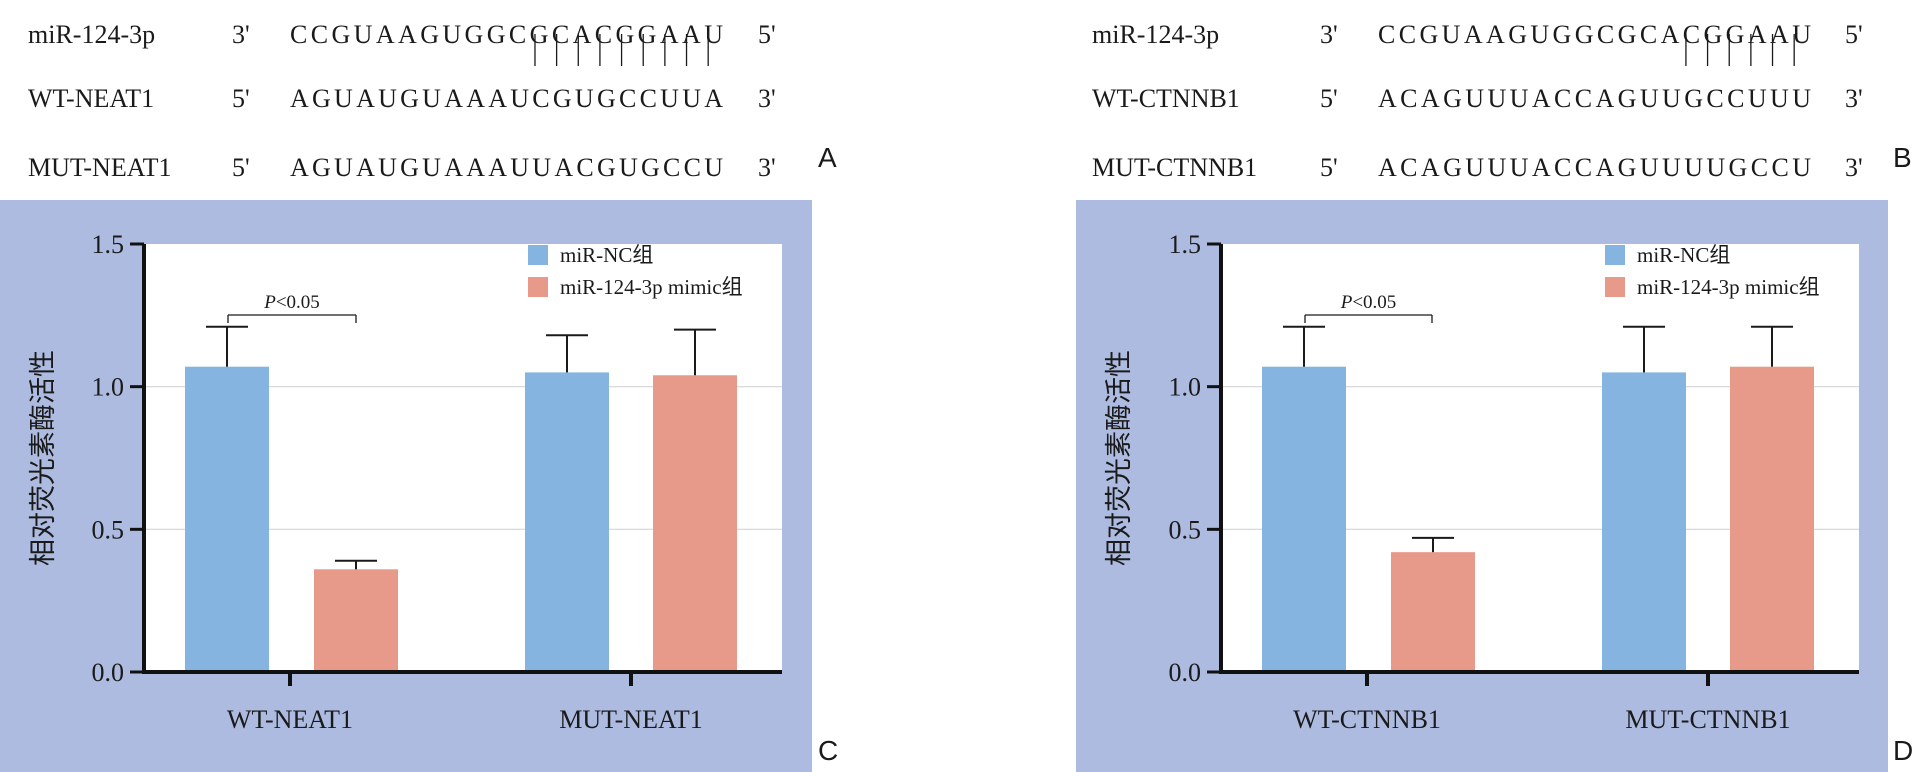 This screenshot has width=1915, height=772. What do you see at coordinates (827, 157) in the screenshot?
I see `panel-letter: A` at bounding box center [827, 157].